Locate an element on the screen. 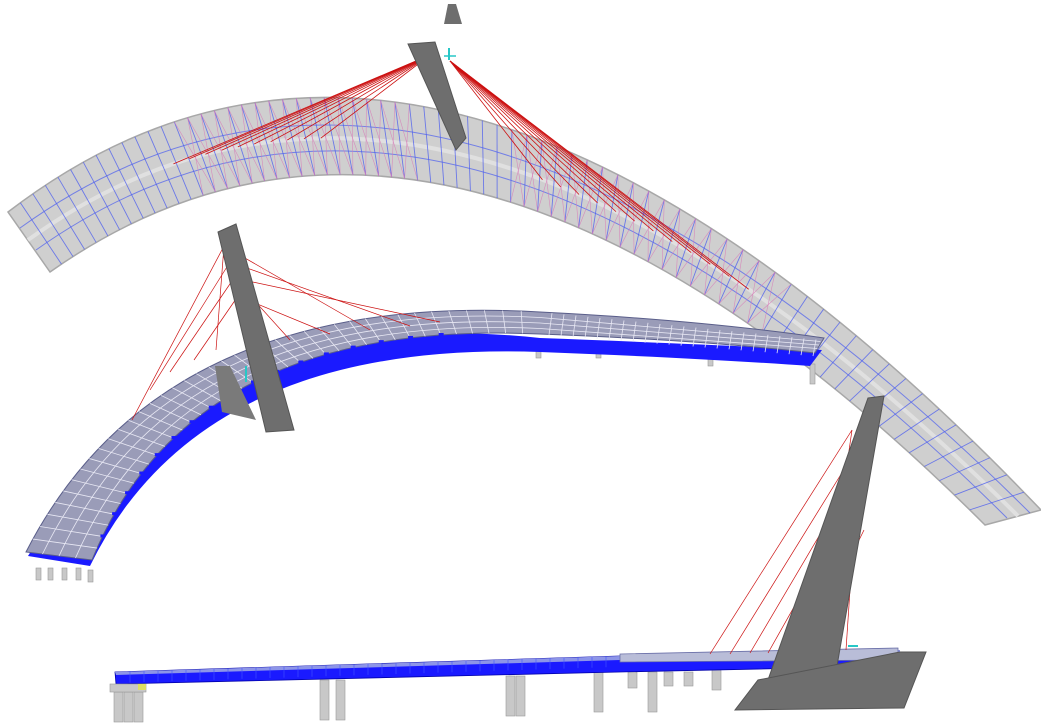 Image resolution: width=1041 pixels, height=728 pixels. plan-pylon-top is located at coordinates (453, 14).